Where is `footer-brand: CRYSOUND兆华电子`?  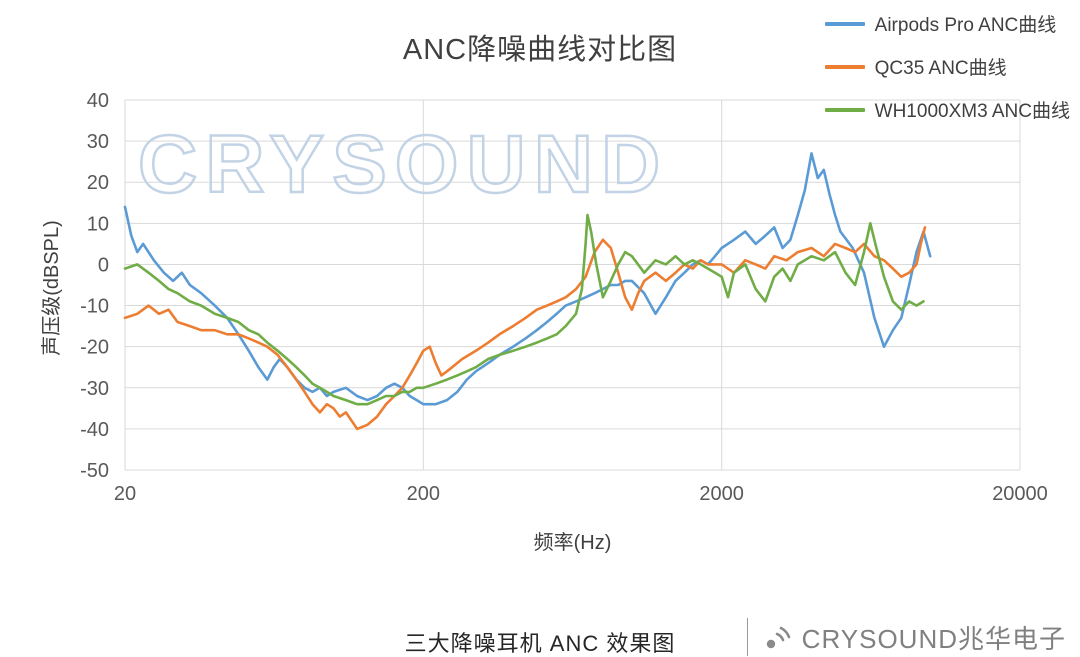 footer-brand: CRYSOUND兆华电子 is located at coordinates (933, 638).